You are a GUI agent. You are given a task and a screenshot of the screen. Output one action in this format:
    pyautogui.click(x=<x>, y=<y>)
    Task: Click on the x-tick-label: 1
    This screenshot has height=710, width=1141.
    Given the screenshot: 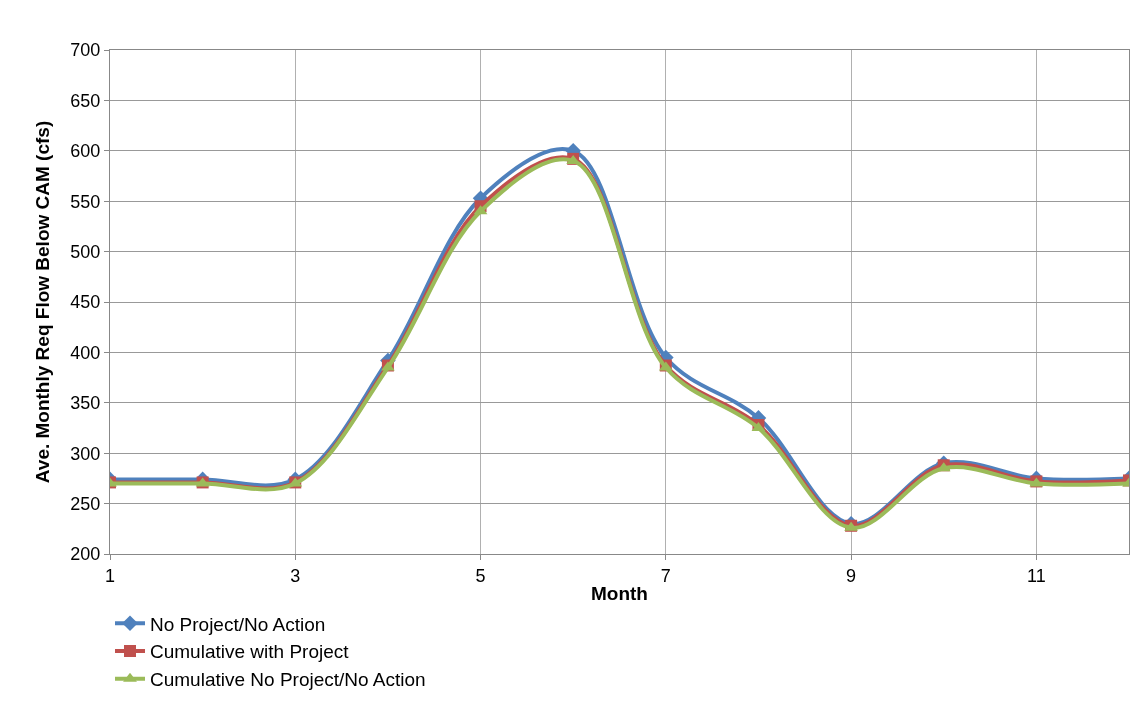 What is the action you would take?
    pyautogui.click(x=110, y=575)
    